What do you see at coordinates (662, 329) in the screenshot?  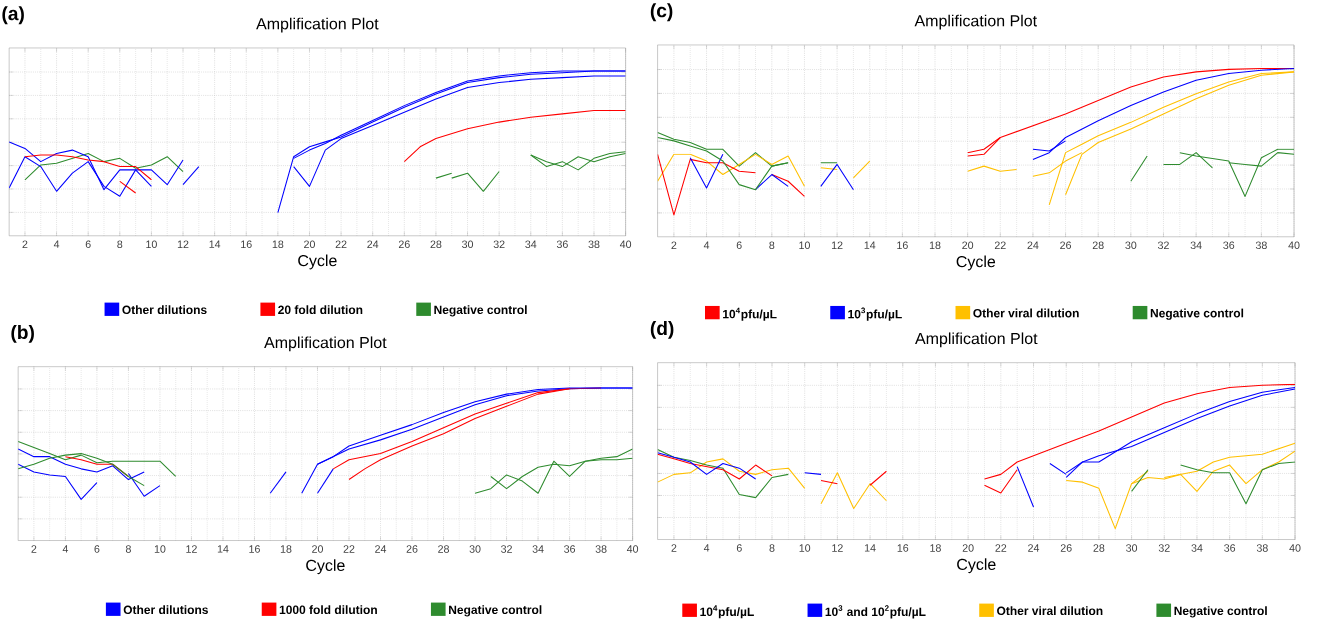 I see `text: (d)` at bounding box center [662, 329].